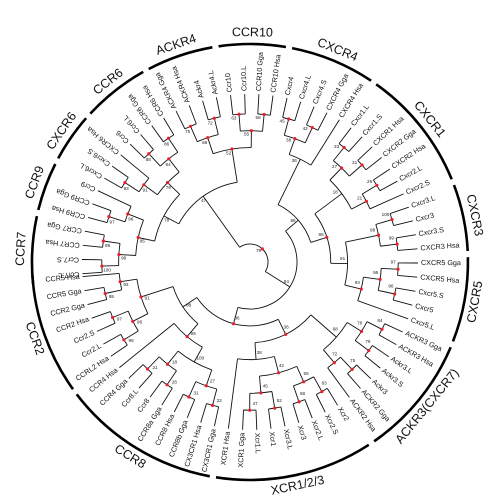  I want to click on bootstrap-label: 58, so click(259, 117).